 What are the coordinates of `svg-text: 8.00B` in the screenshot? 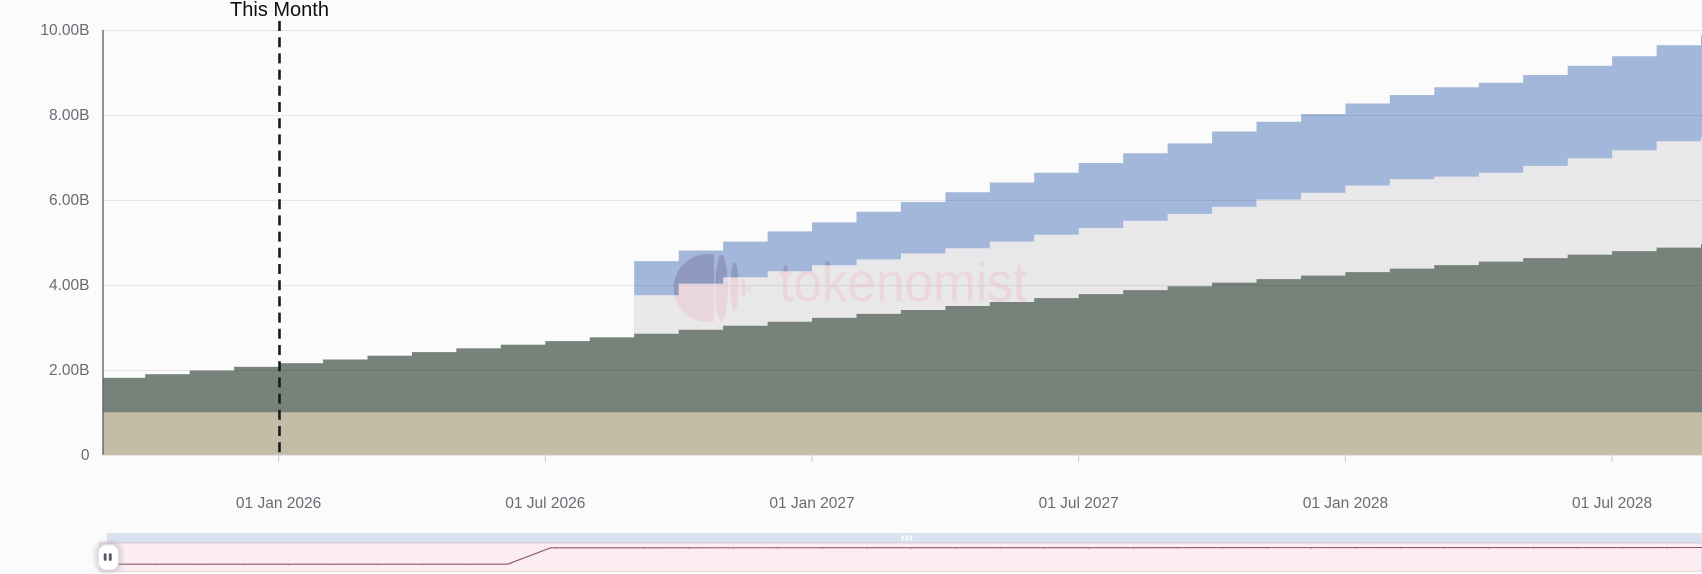 It's located at (69, 115).